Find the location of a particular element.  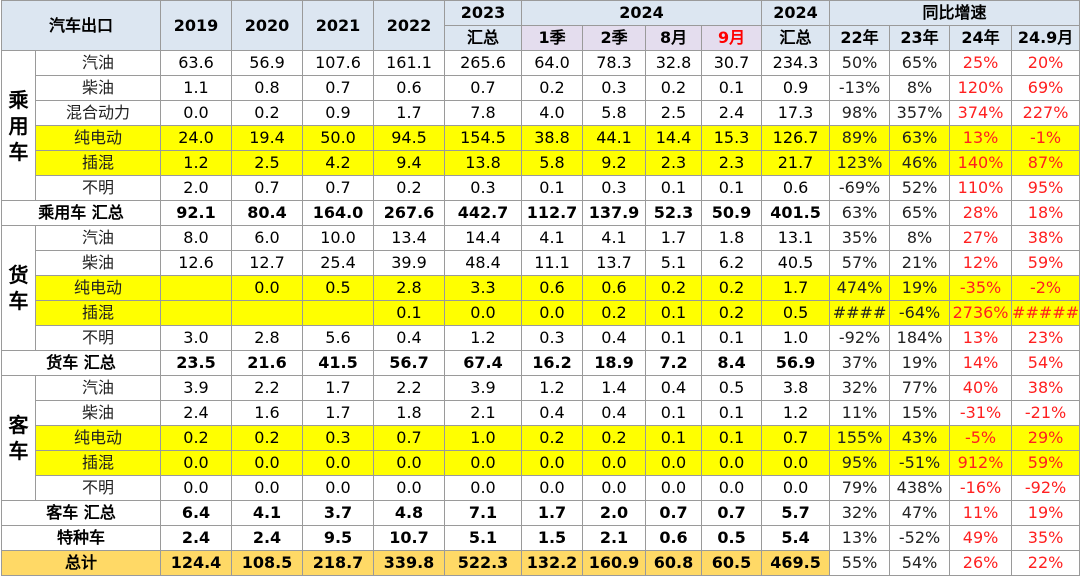

value-cell: 2.2 is located at coordinates (409, 388).